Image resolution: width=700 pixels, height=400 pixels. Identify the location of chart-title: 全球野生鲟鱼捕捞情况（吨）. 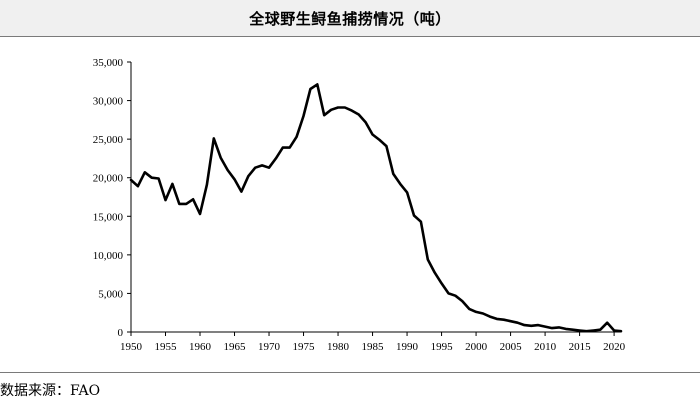
(350, 18).